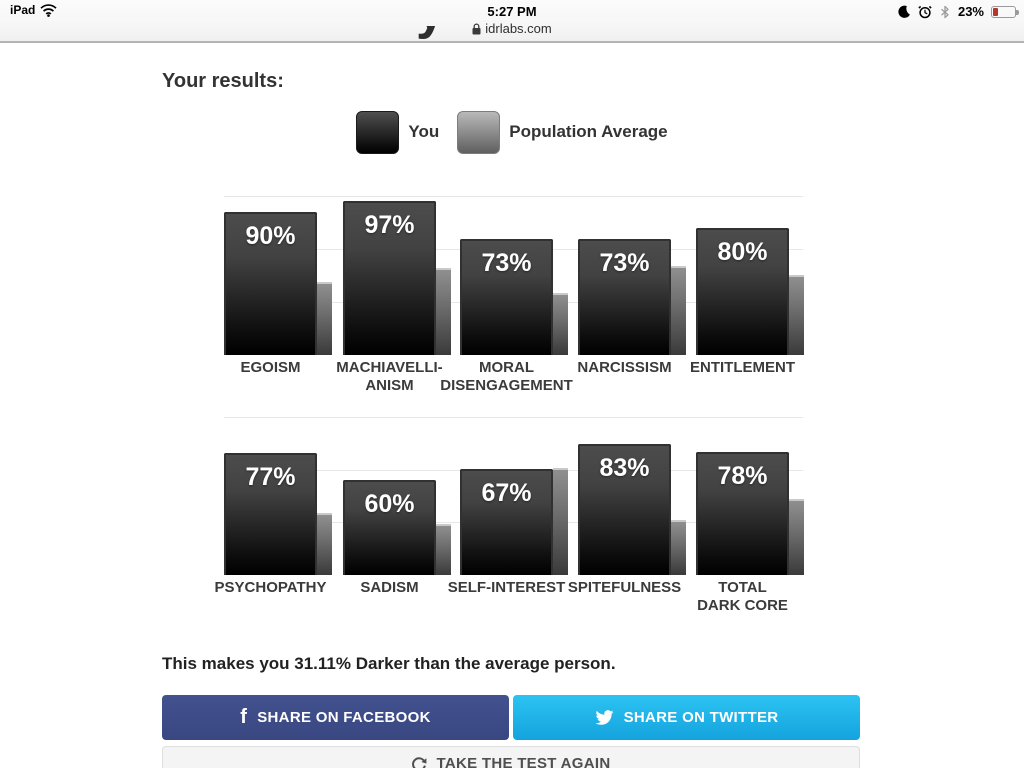 This screenshot has width=1024, height=768. What do you see at coordinates (588, 131) in the screenshot?
I see `legend-average-label: Population Average` at bounding box center [588, 131].